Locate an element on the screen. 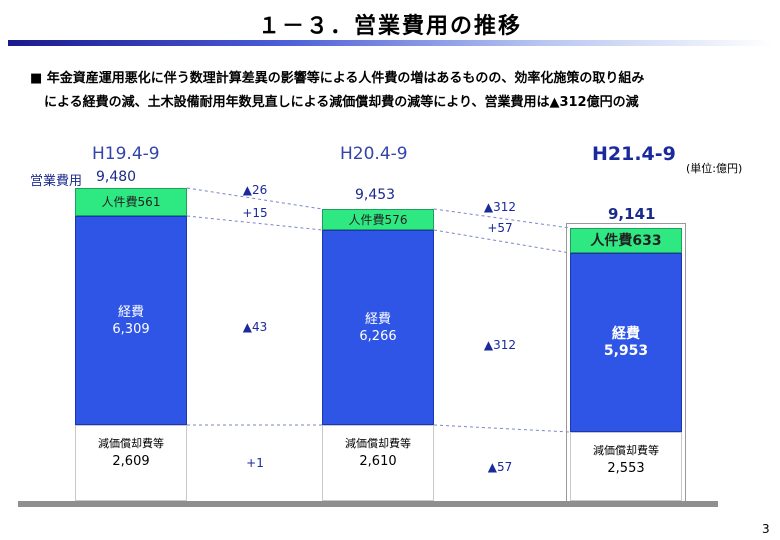 The width and height of the screenshot is (780, 540). bar-1-expense: 経費 6,309 is located at coordinates (131, 320).